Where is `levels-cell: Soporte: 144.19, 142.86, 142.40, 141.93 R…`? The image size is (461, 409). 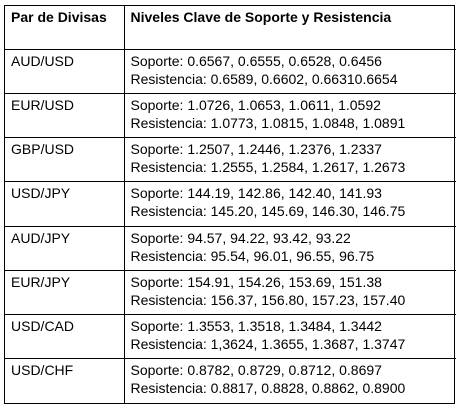
levels-cell: Soporte: 144.19, 142.86, 142.40, 141.93 R… is located at coordinates (289, 204).